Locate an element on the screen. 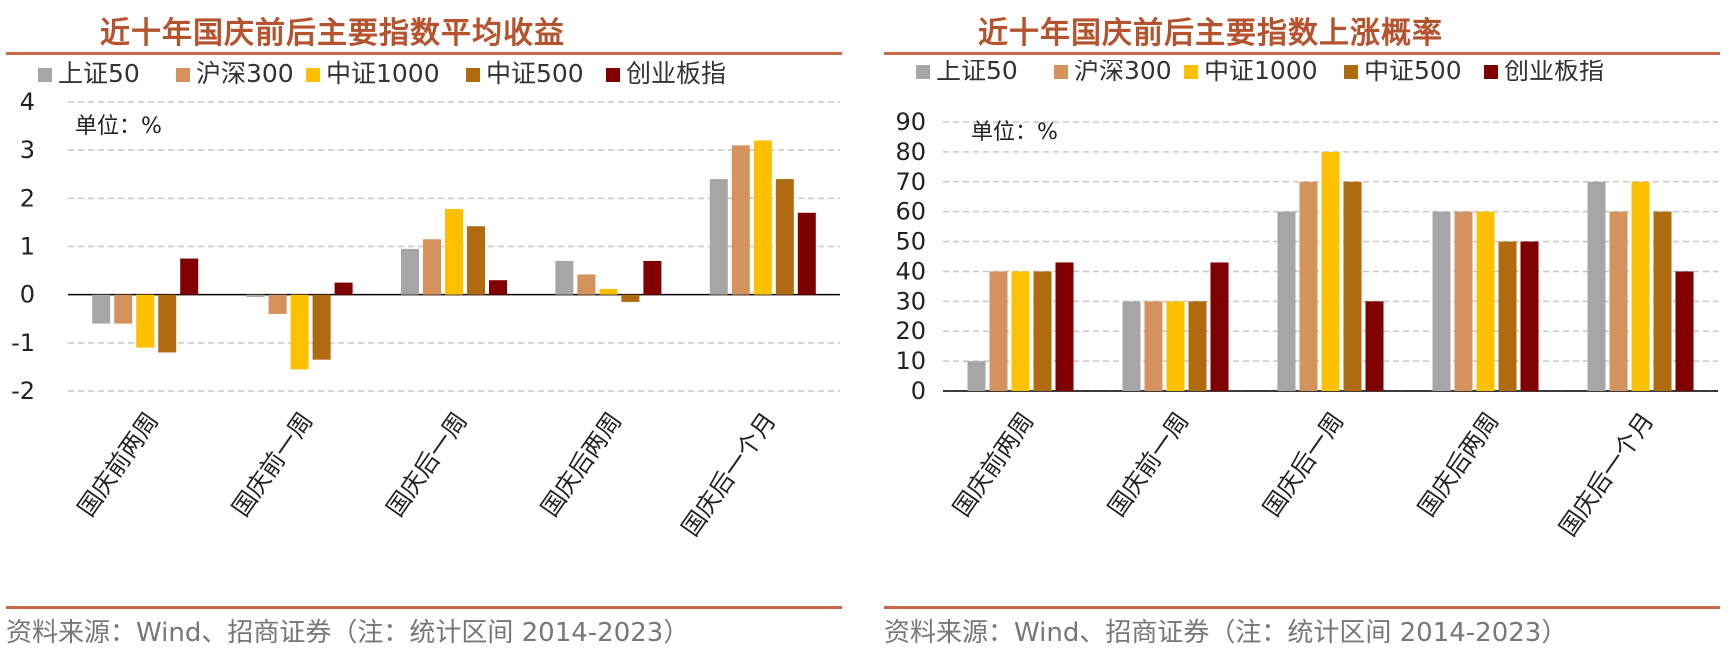  y-tick-label: 90 is located at coordinates (910, 122).